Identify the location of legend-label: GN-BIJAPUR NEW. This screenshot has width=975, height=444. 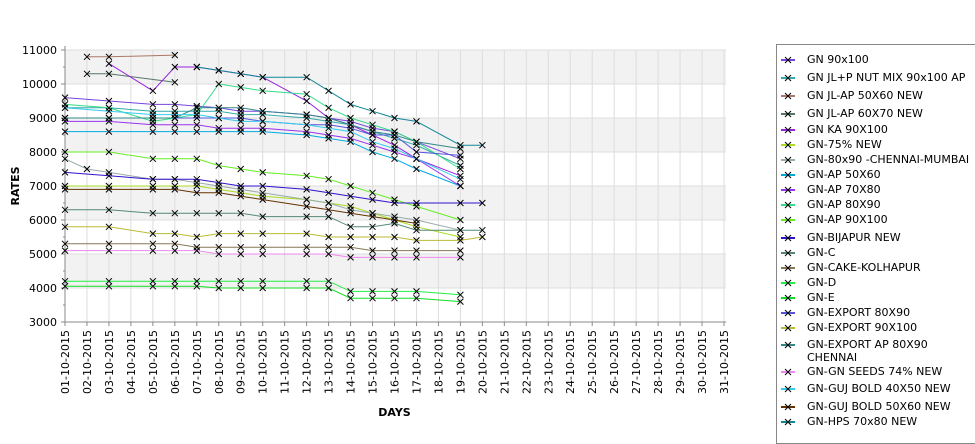
(854, 237).